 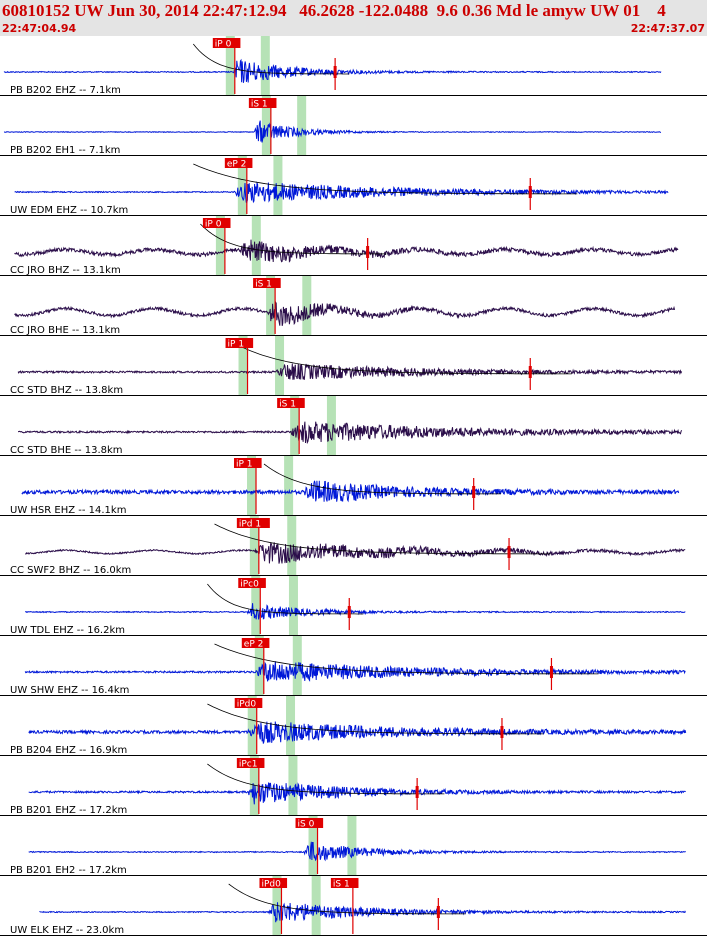 I want to click on trace-row: iPd0 PB B204 EHZ -- 16.9km, so click(x=353, y=727).